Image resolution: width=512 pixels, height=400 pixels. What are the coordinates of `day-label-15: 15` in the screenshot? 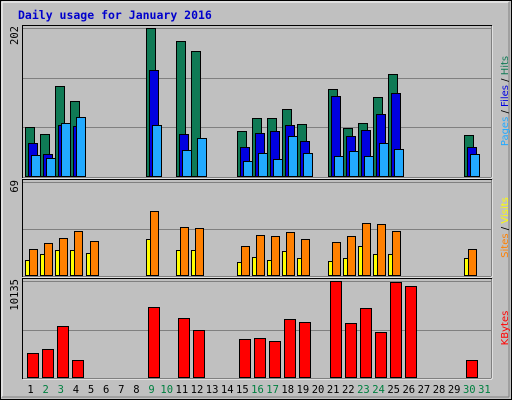 It's located at (242, 390).